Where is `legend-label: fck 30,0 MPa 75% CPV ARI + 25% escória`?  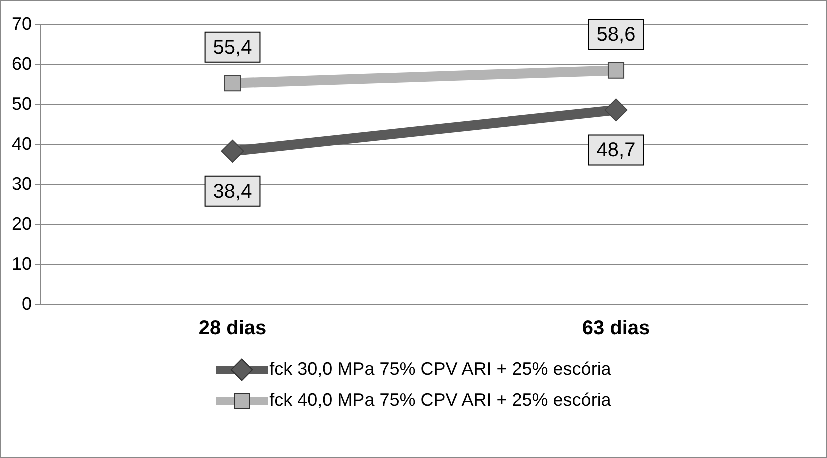 legend-label: fck 30,0 MPa 75% CPV ARI + 25% escória is located at coordinates (441, 369).